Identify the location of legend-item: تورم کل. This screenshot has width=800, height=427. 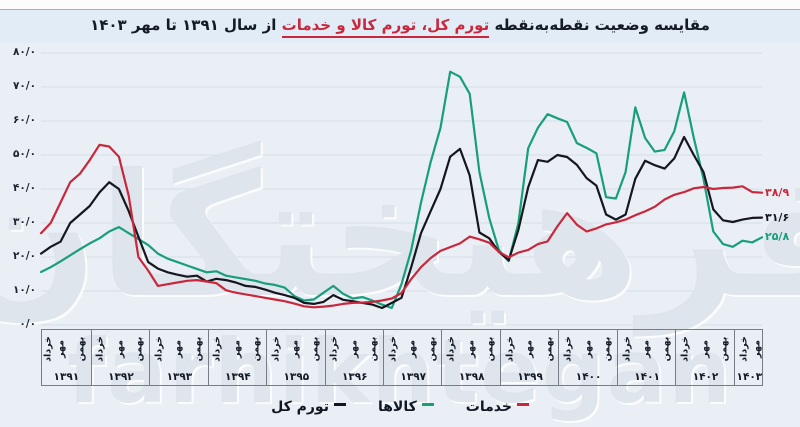
(308, 407).